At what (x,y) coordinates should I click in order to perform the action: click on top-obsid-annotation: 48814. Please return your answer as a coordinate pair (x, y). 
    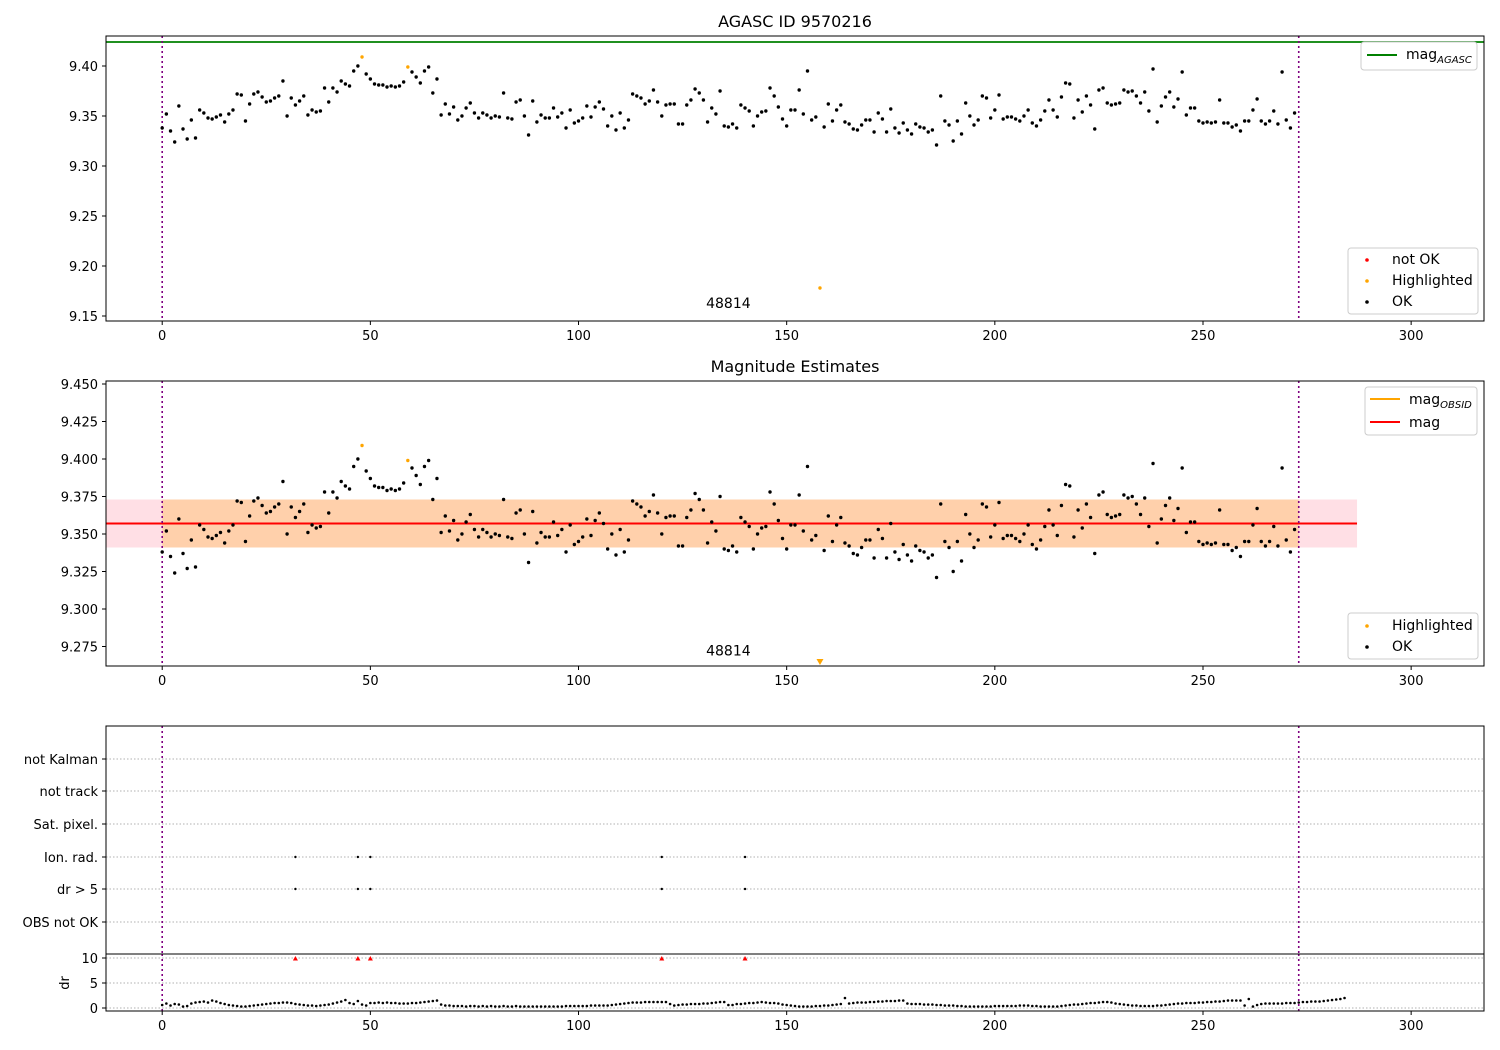
    Looking at the image, I should click on (728, 304).